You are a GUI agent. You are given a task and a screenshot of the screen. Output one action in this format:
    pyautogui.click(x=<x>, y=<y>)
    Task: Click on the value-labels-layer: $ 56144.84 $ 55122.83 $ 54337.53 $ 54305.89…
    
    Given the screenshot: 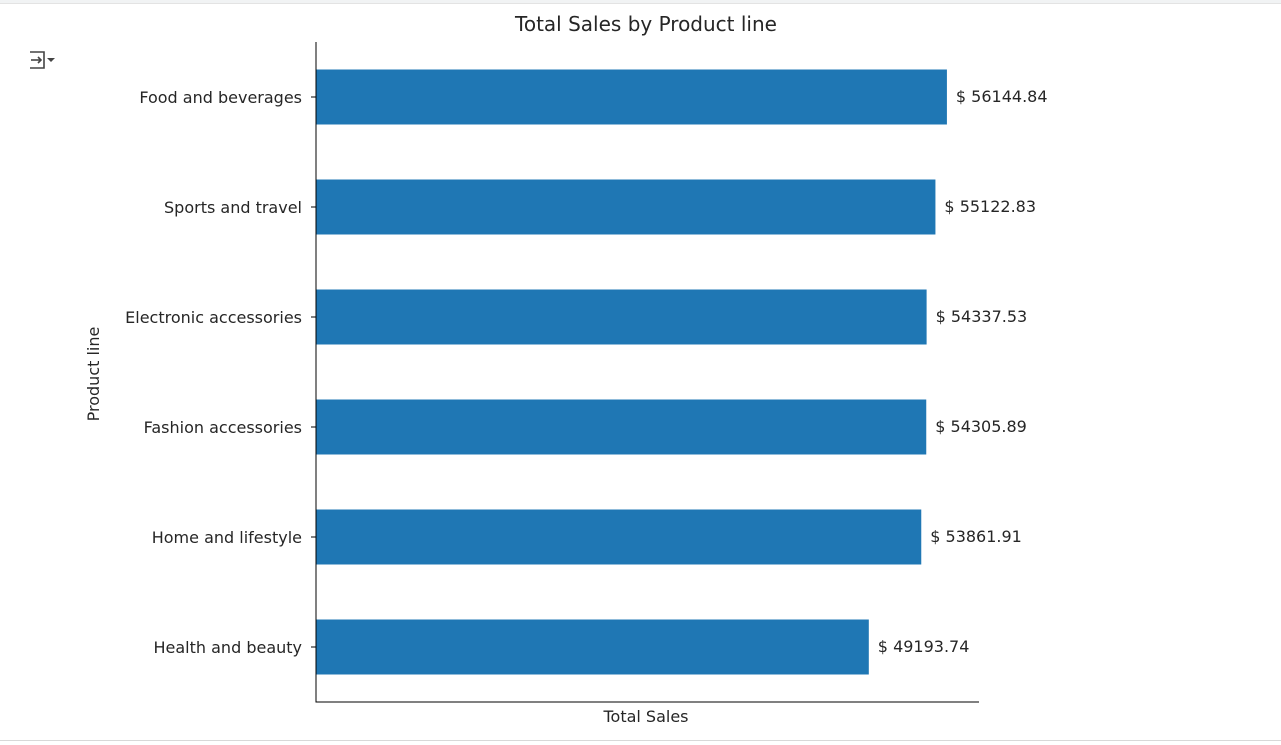 What is the action you would take?
    pyautogui.click(x=963, y=371)
    